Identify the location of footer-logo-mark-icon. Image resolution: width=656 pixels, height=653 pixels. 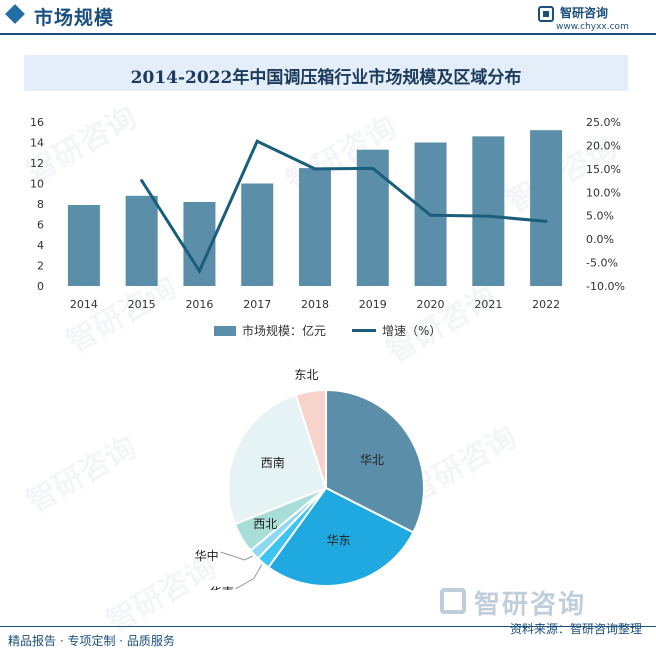
(453, 601).